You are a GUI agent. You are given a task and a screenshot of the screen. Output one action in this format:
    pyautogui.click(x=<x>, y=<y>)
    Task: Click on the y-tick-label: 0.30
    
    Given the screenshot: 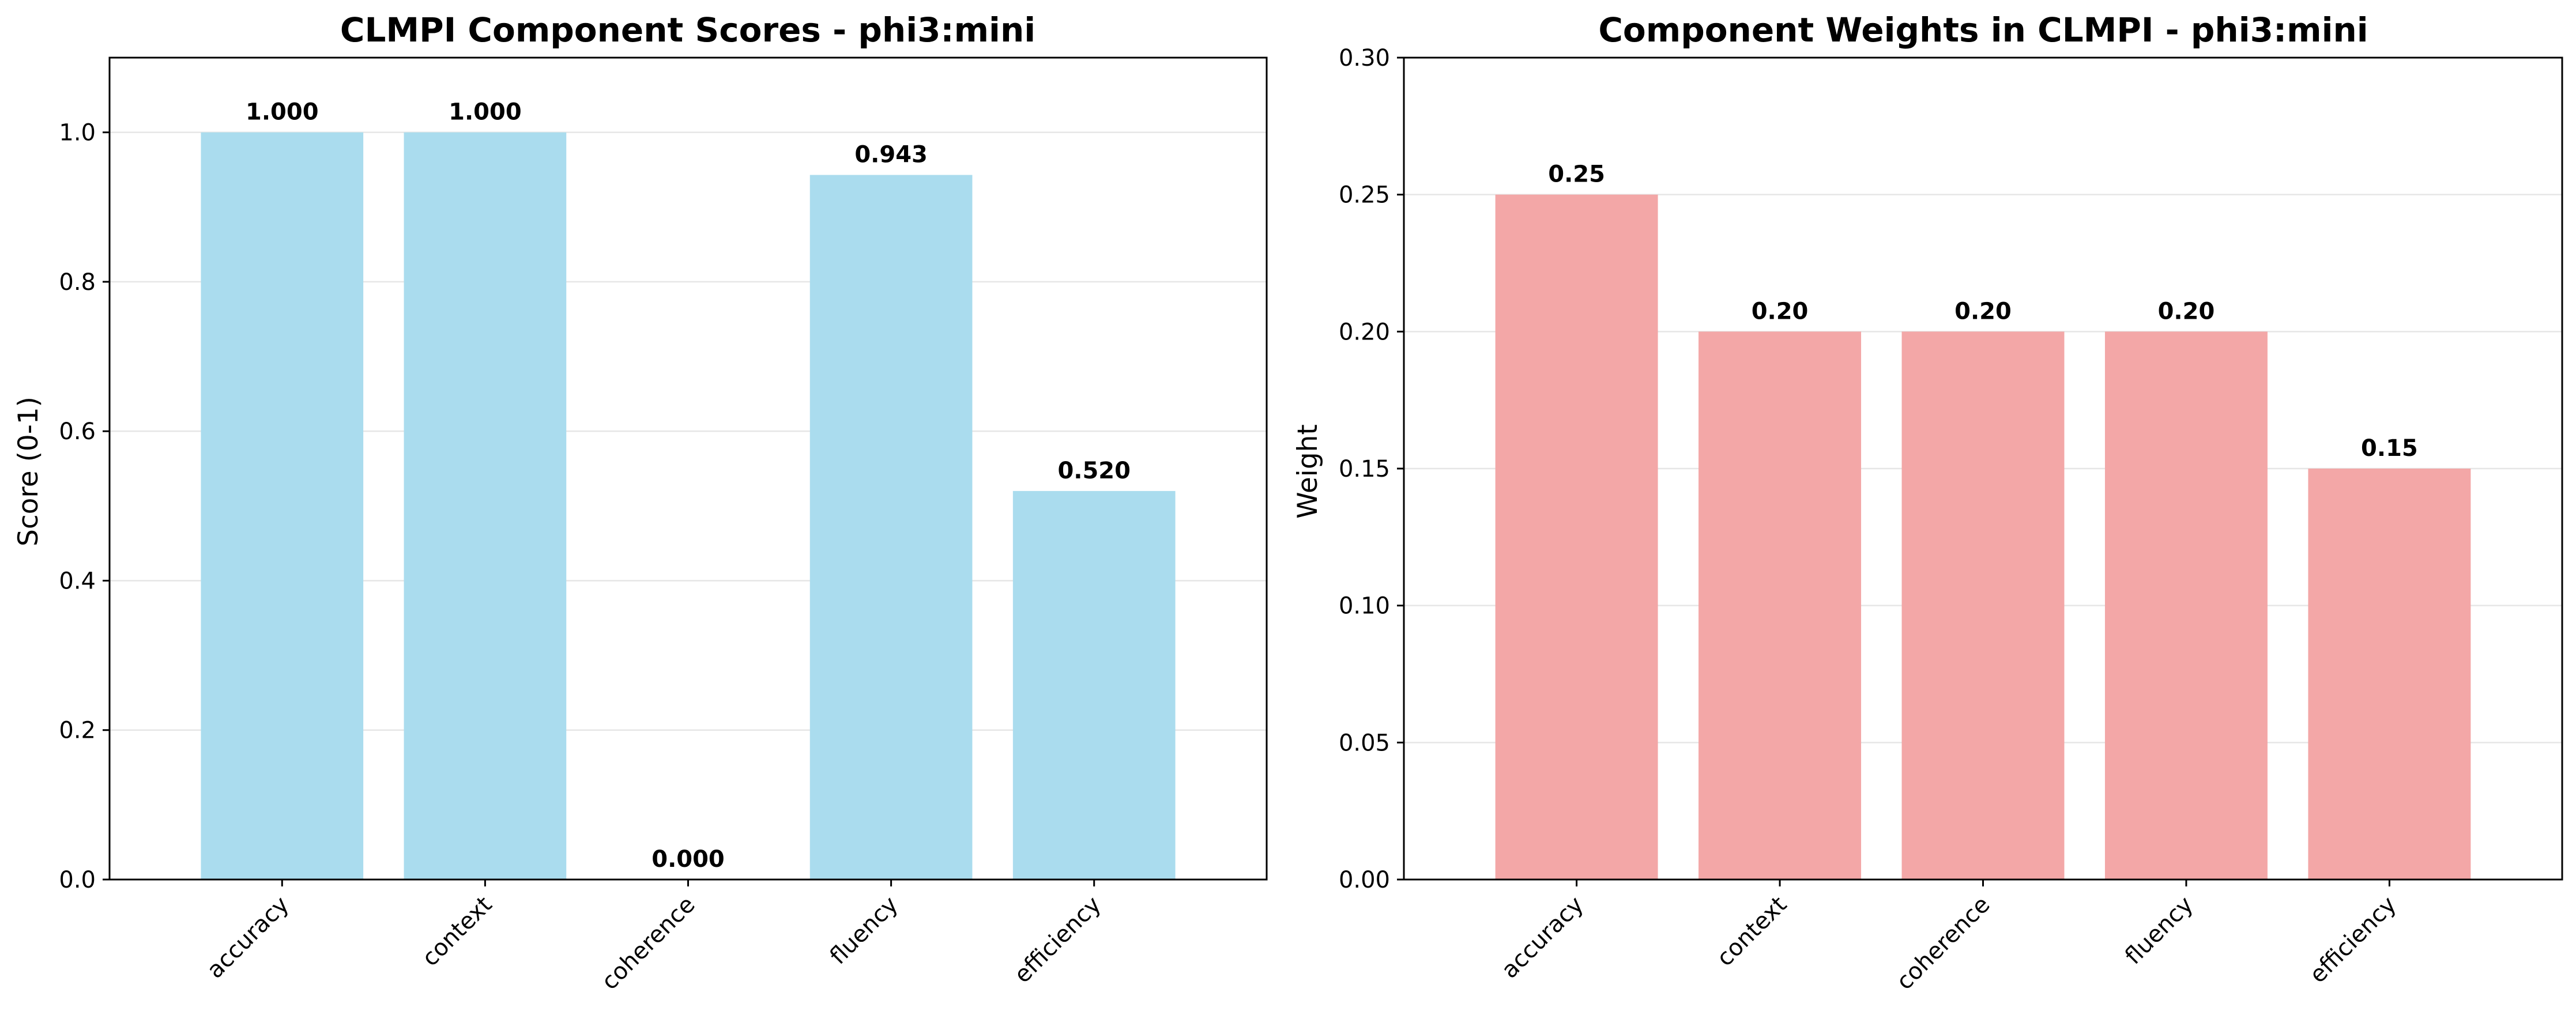 What is the action you would take?
    pyautogui.click(x=1364, y=58)
    